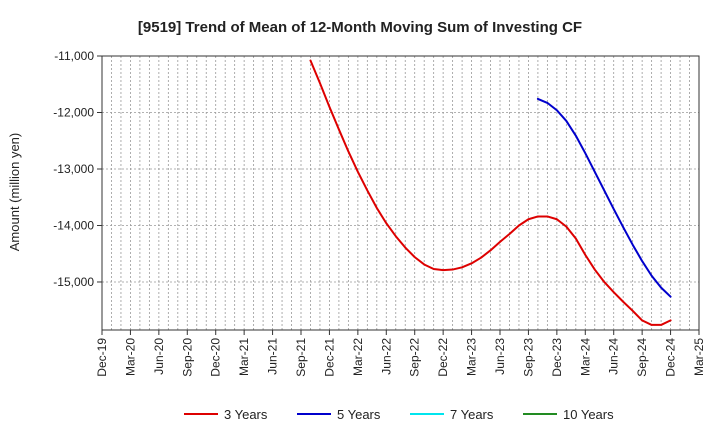 Image resolution: width=720 pixels, height=445 pixels. What do you see at coordinates (329, 357) in the screenshot?
I see `x-tick-label: Dec-21` at bounding box center [329, 357].